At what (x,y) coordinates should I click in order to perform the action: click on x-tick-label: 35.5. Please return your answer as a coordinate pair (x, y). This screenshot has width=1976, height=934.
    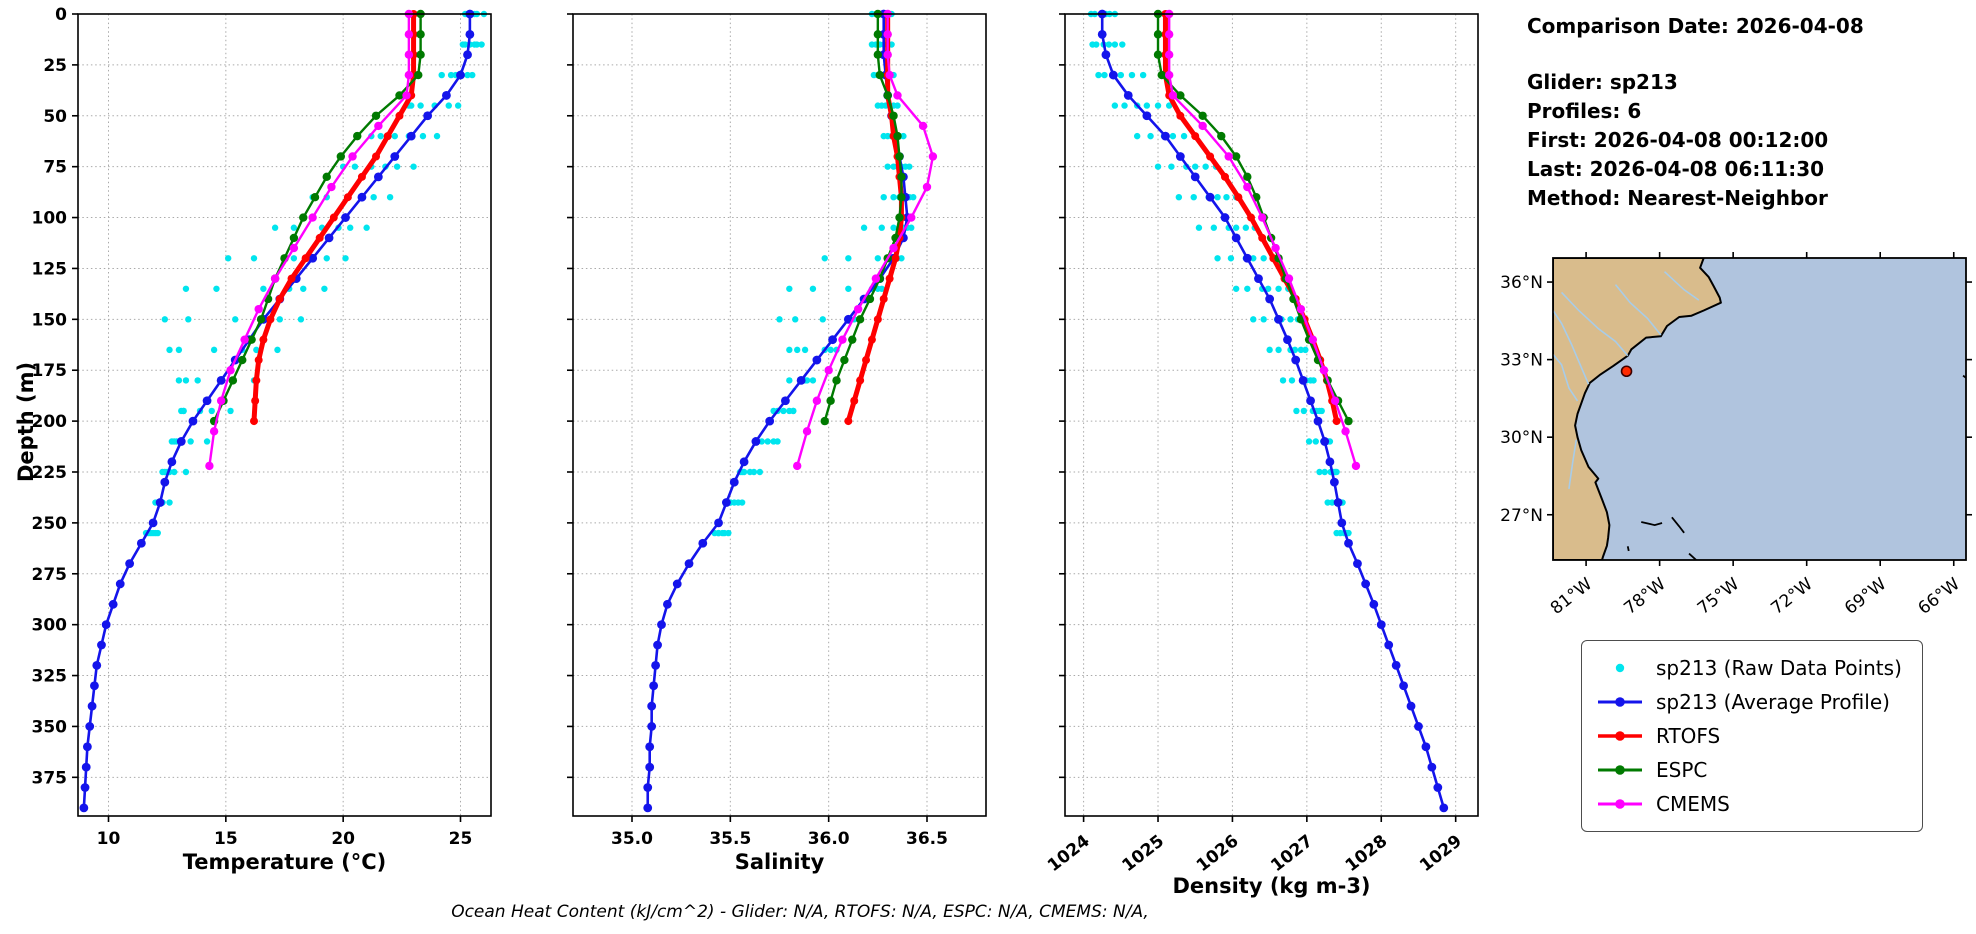
    Looking at the image, I should click on (730, 839).